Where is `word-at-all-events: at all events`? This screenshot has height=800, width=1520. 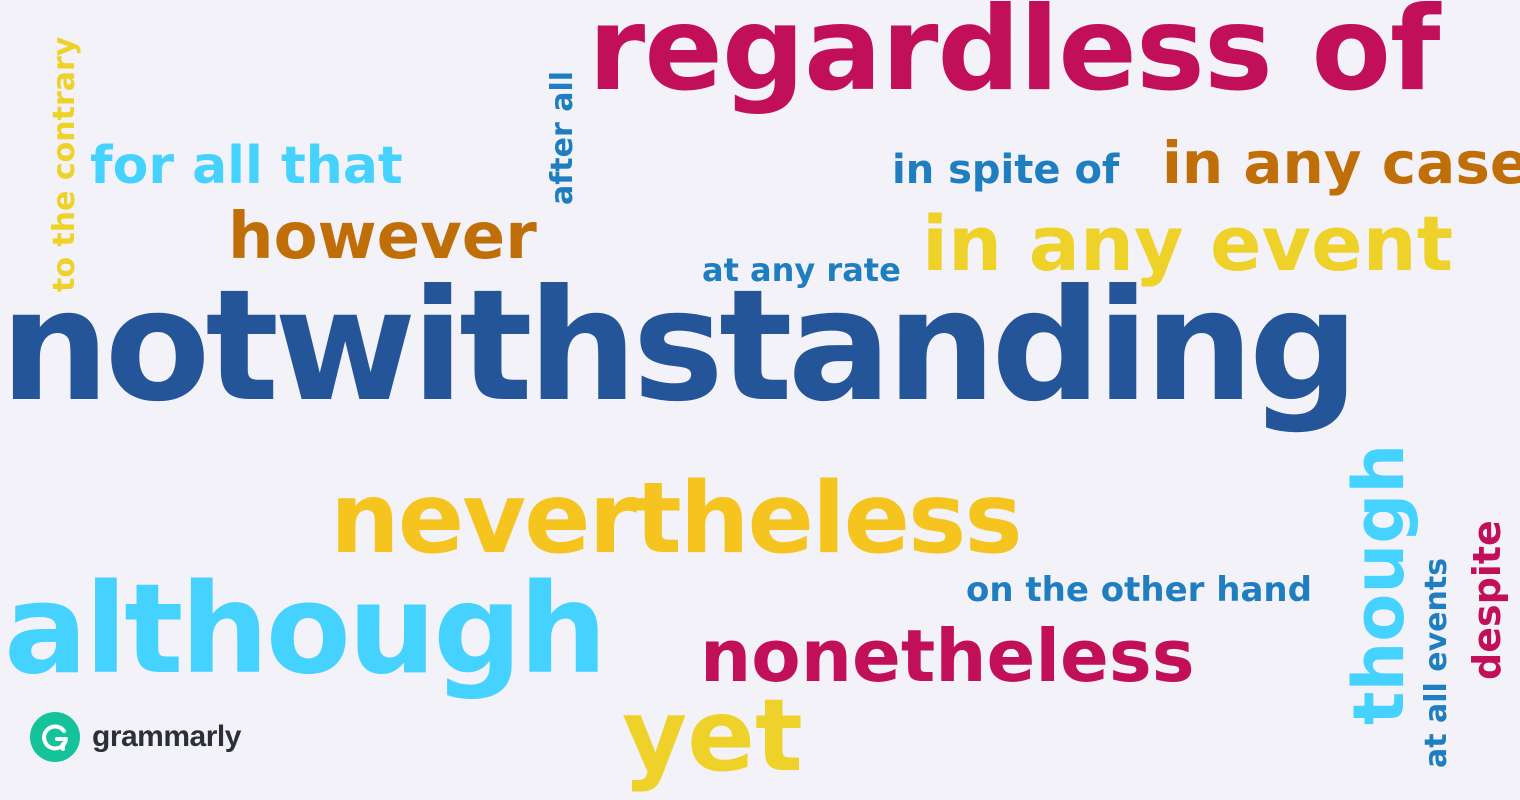 word-at-all-events: at all events is located at coordinates (1436, 662).